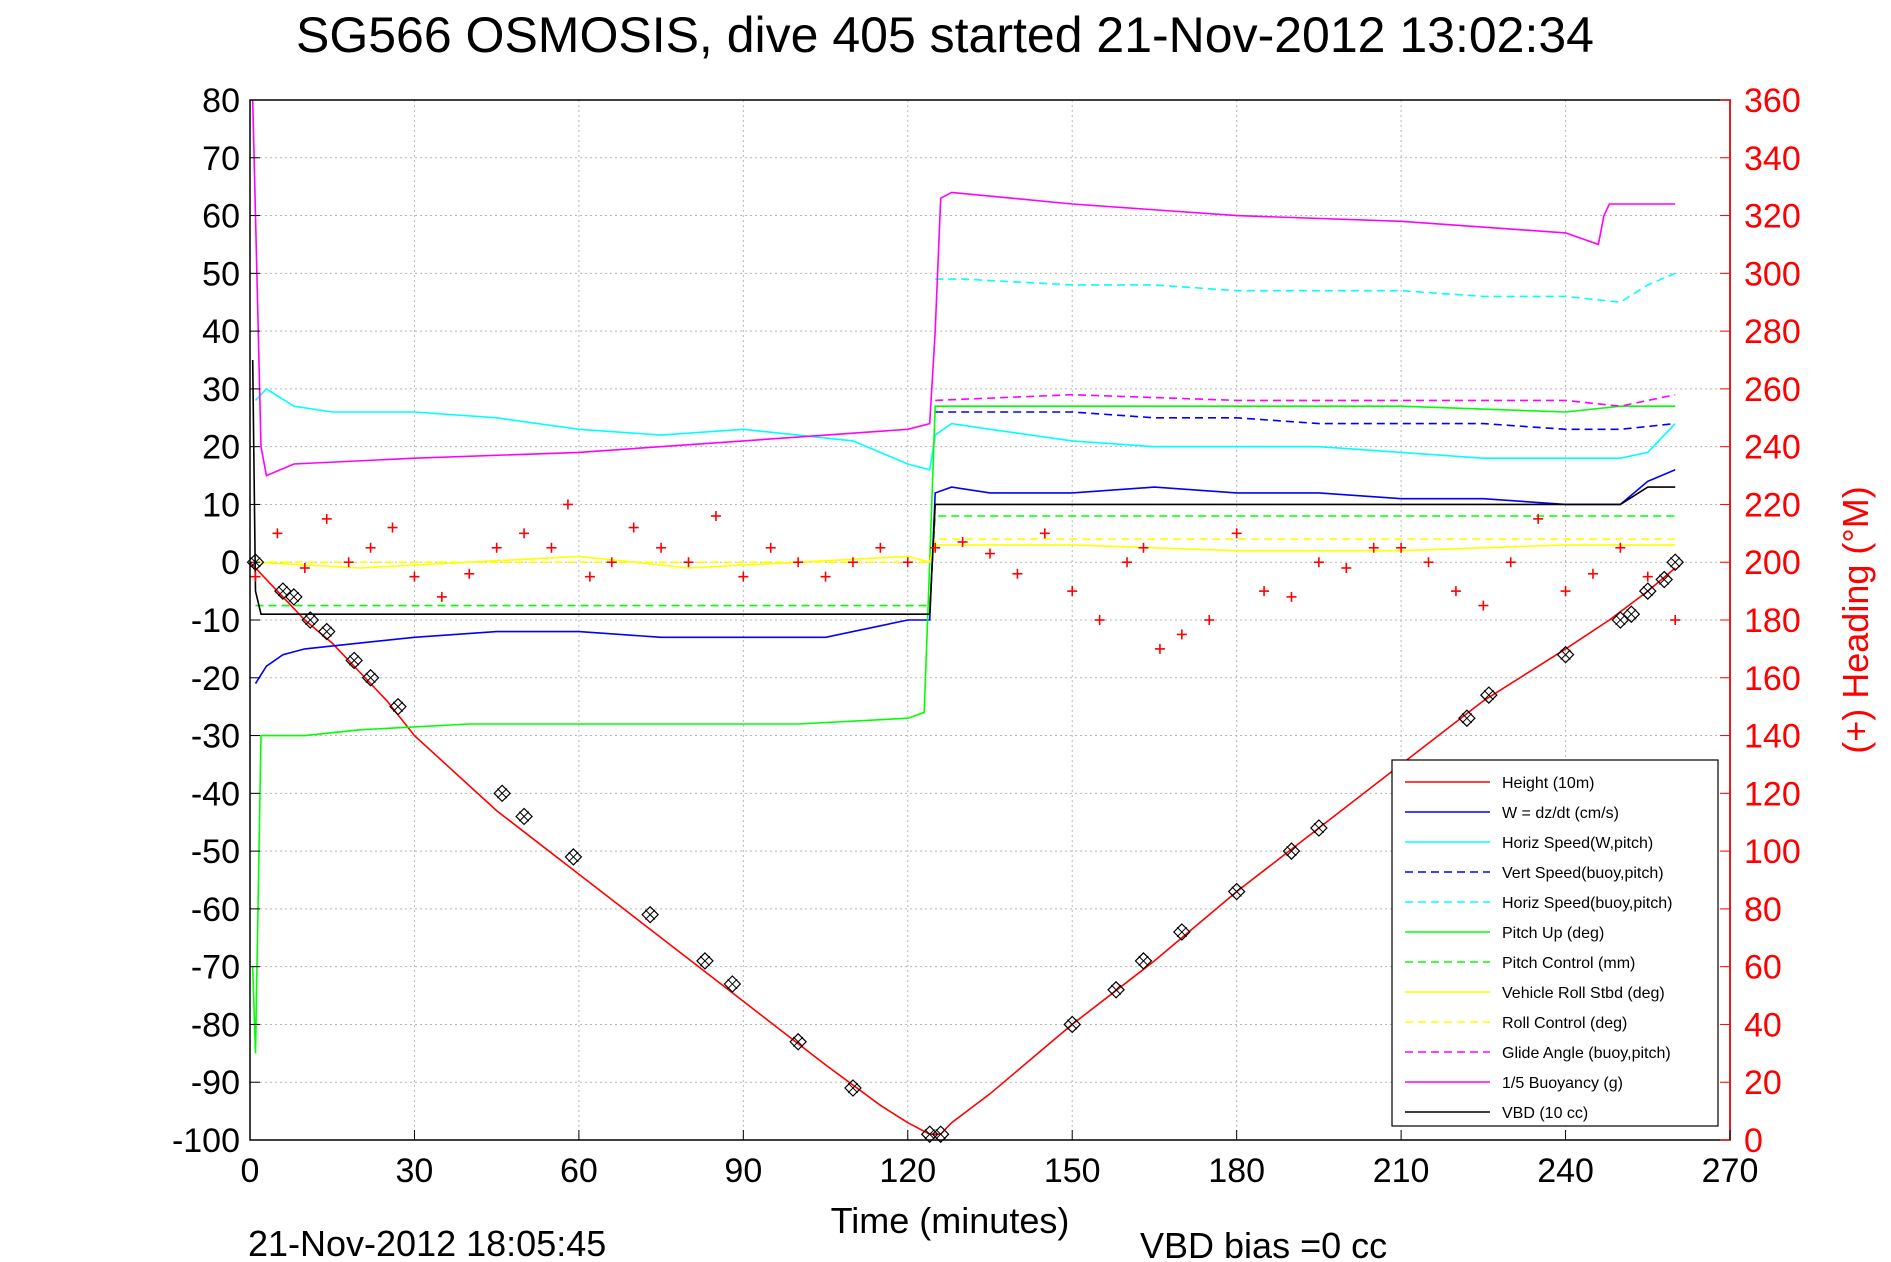 Image resolution: width=1891 pixels, height=1262 pixels. What do you see at coordinates (1577, 843) in the screenshot?
I see `legend-label-3: Horiz Speed(W,pitch)` at bounding box center [1577, 843].